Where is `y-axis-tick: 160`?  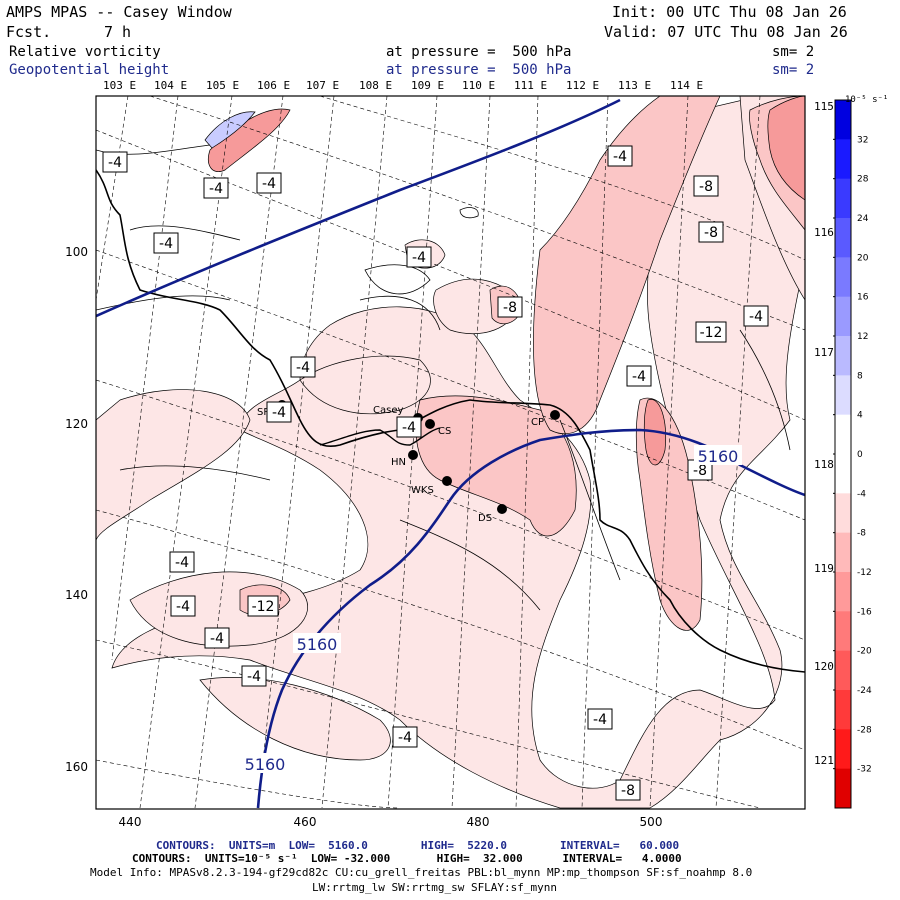 y-axis-tick: 160 is located at coordinates (76, 767).